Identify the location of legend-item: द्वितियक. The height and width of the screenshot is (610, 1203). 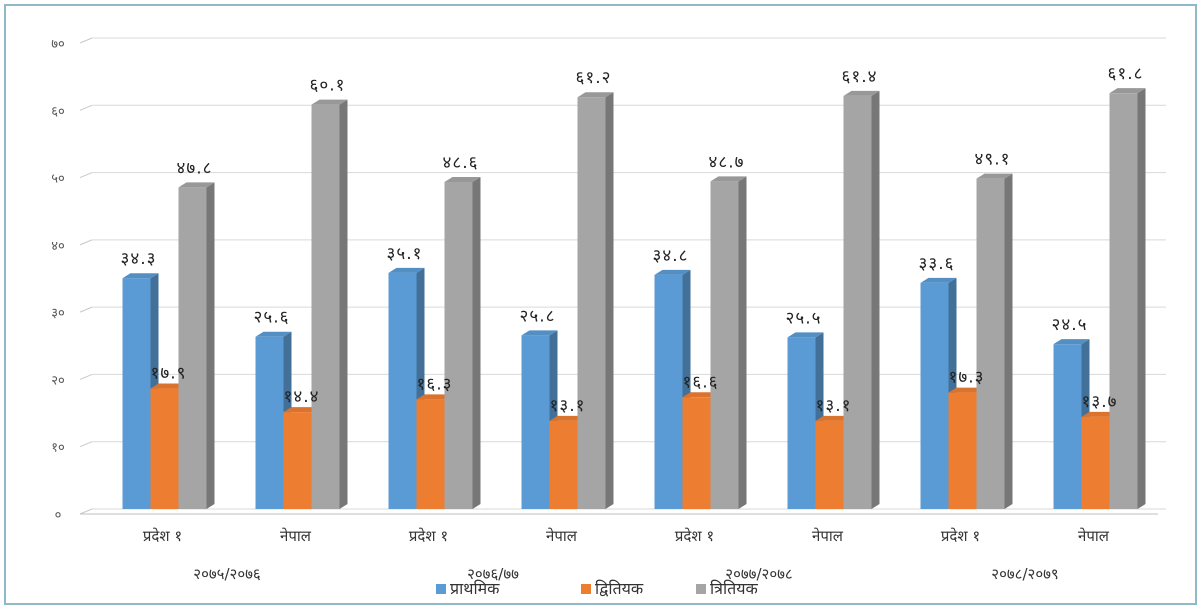
(612, 588).